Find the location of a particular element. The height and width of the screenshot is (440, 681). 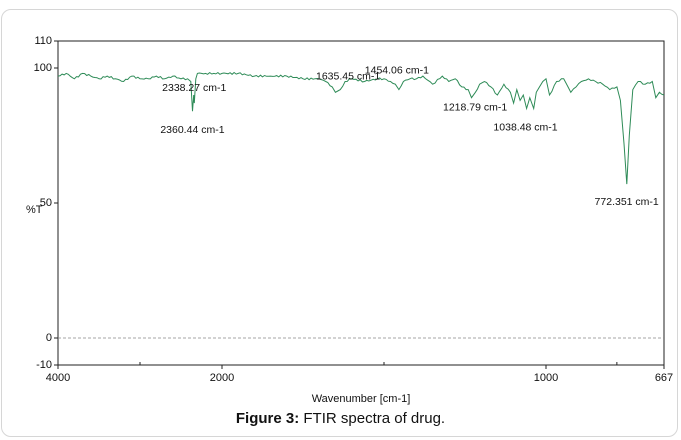

peak-label-6: 772.351 cm-1 is located at coordinates (627, 202).